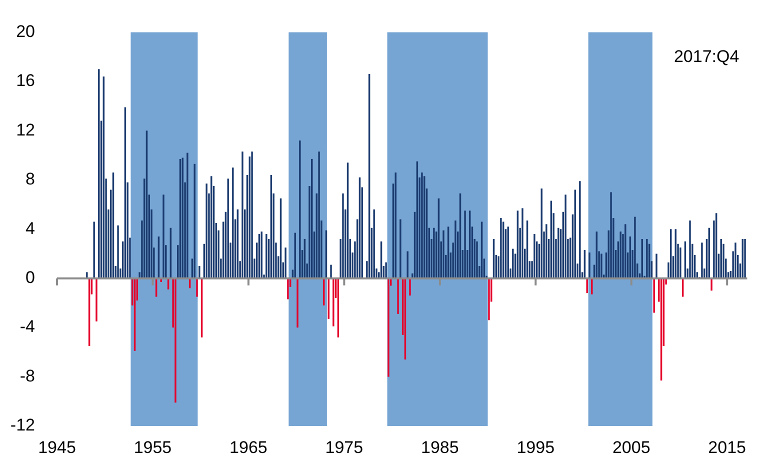  I want to click on x-tick-label: 1985, so click(439, 447).